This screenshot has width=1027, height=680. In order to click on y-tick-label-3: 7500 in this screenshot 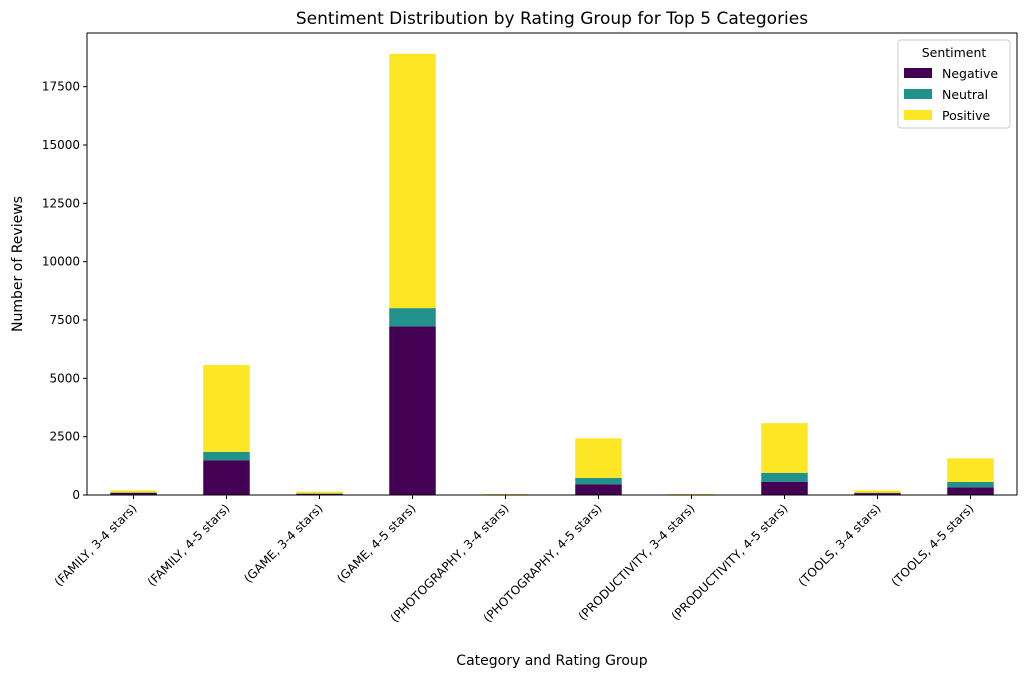, I will do `click(64, 320)`.